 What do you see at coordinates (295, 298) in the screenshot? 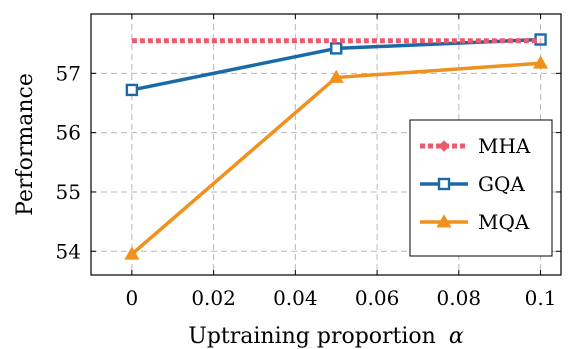
I see `x-tick-label: 0.04` at bounding box center [295, 298].